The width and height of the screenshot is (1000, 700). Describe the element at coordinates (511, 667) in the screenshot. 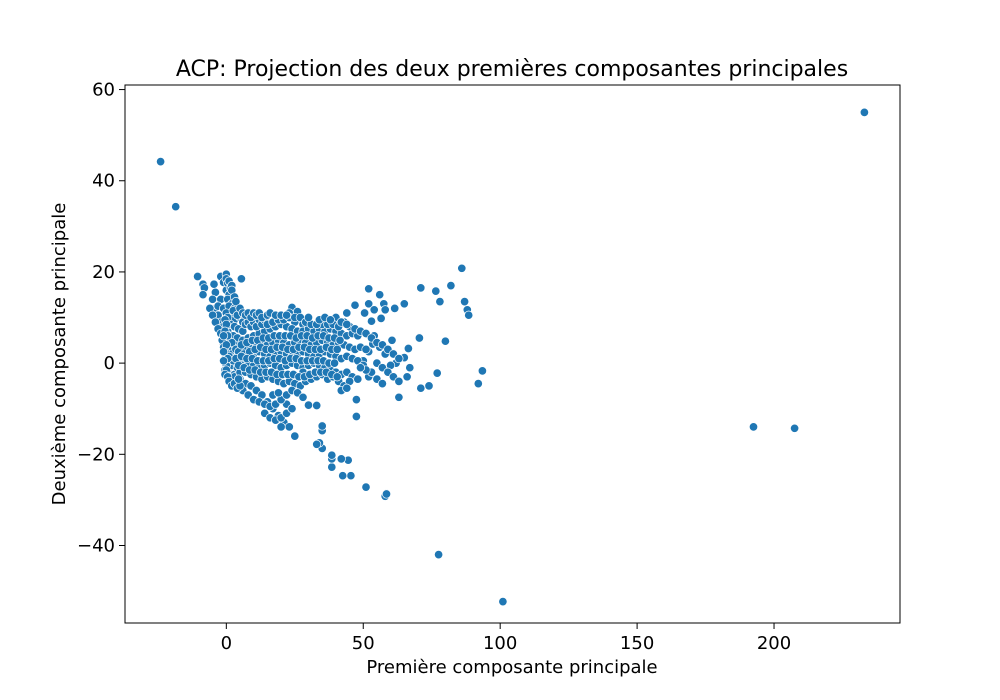

I see `x-axis-label: Première composante principale` at that location.